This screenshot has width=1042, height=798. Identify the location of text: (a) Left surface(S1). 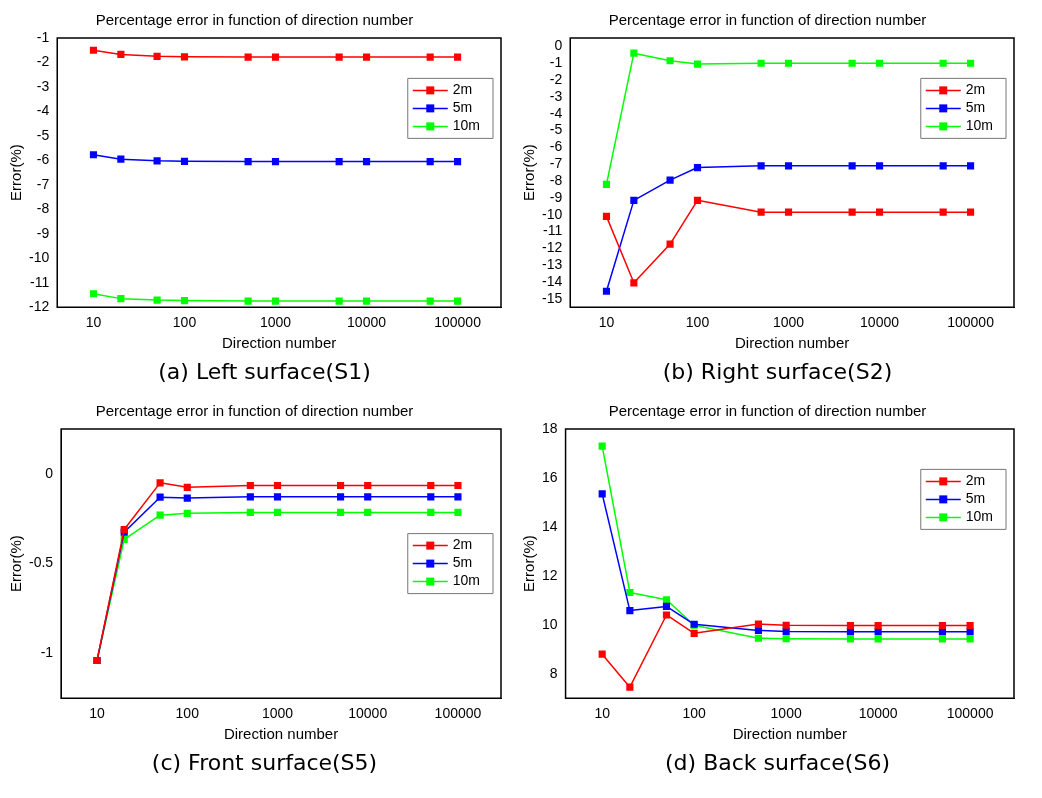
(264, 371).